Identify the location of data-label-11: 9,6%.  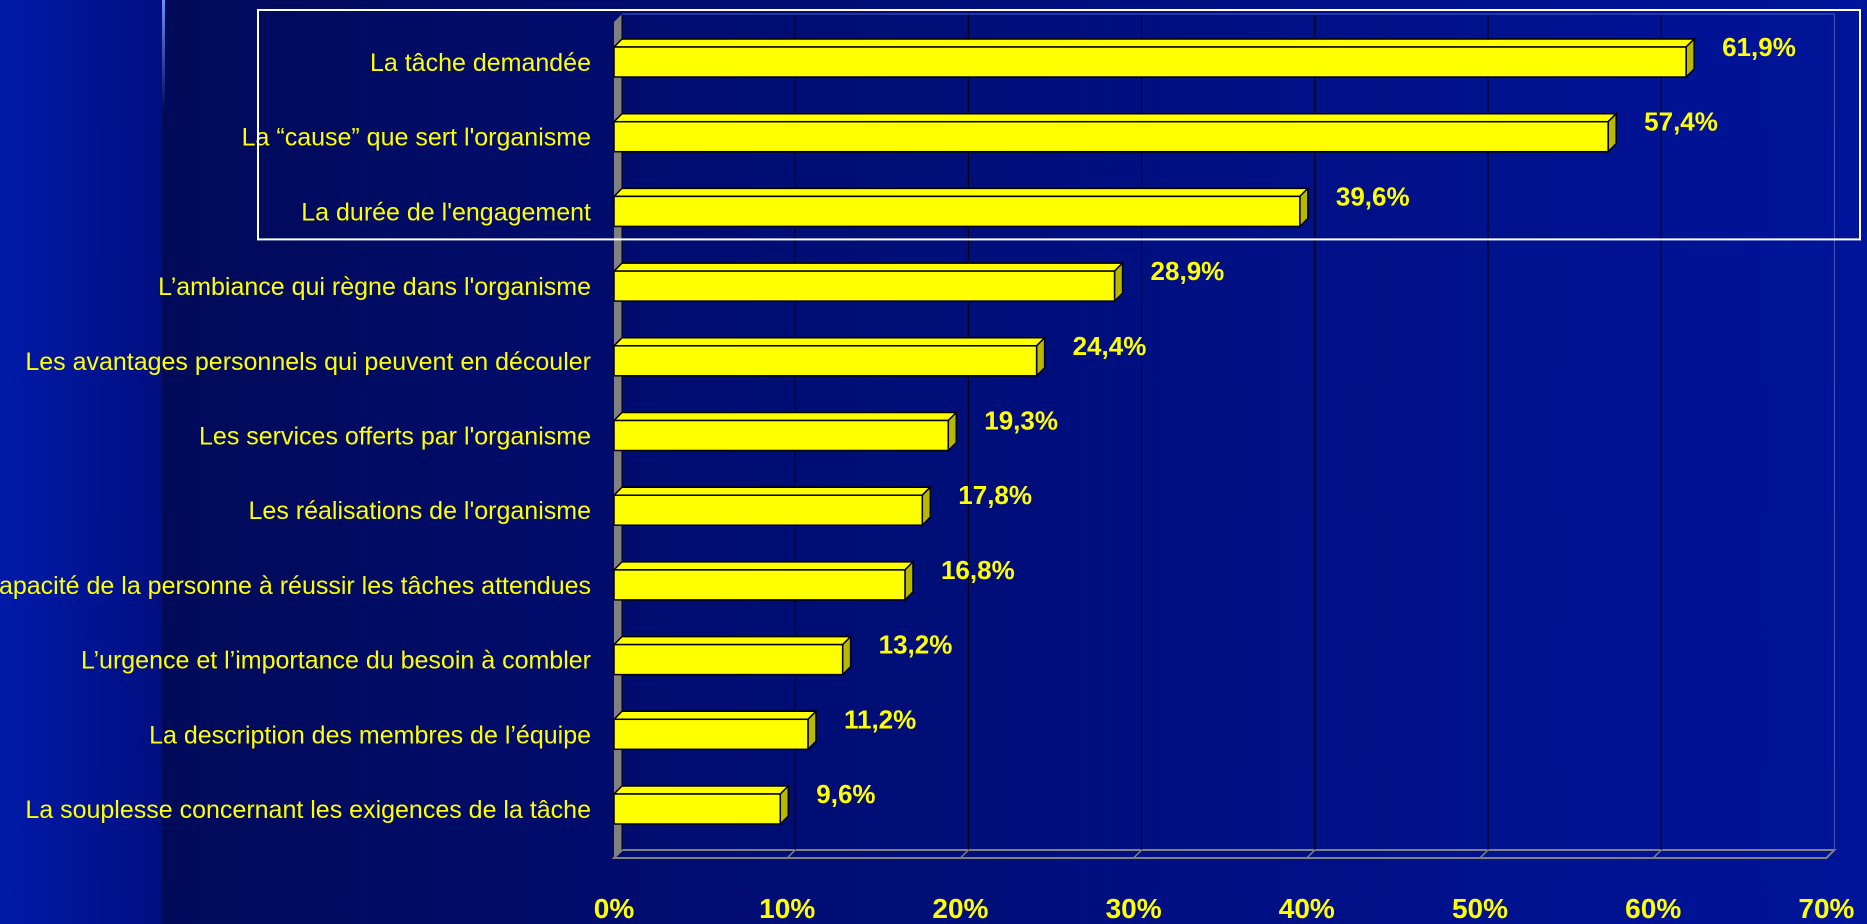
(845, 794).